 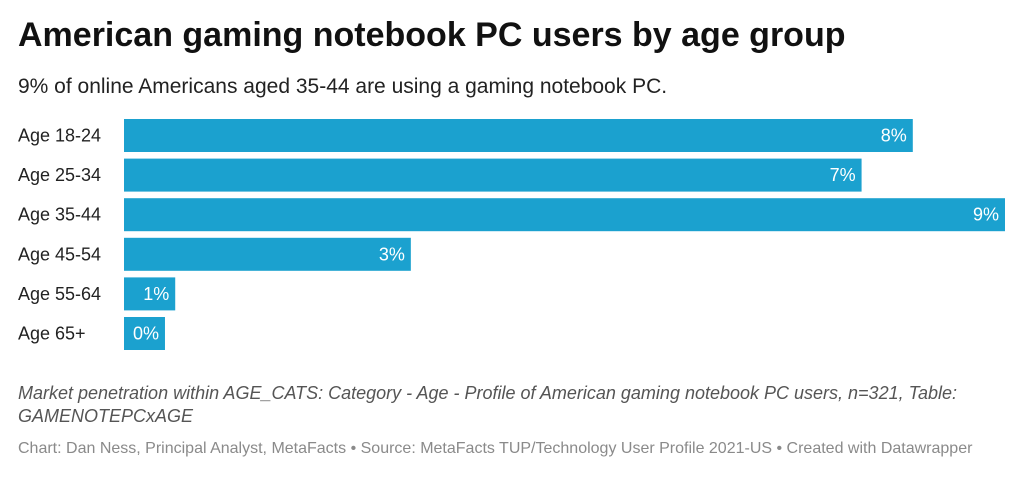 I want to click on value-label: 9%, so click(x=986, y=215).